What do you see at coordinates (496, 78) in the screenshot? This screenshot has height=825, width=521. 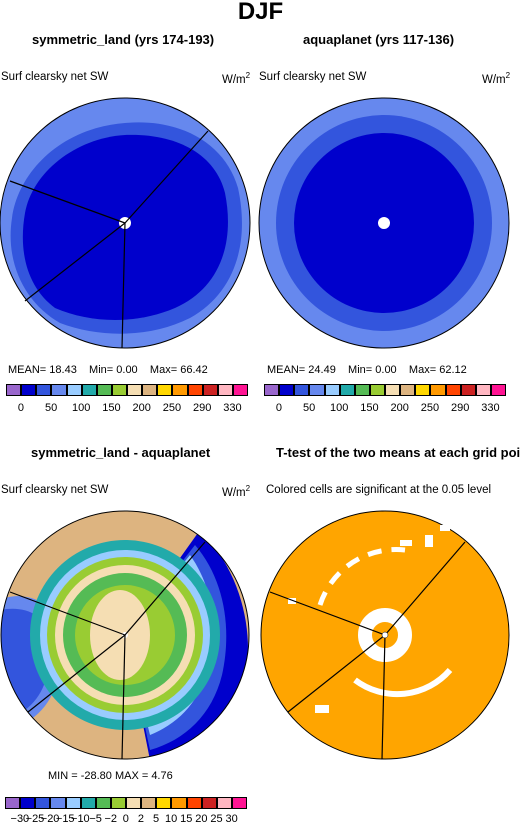 I see `panel2-units: W/m2` at bounding box center [496, 78].